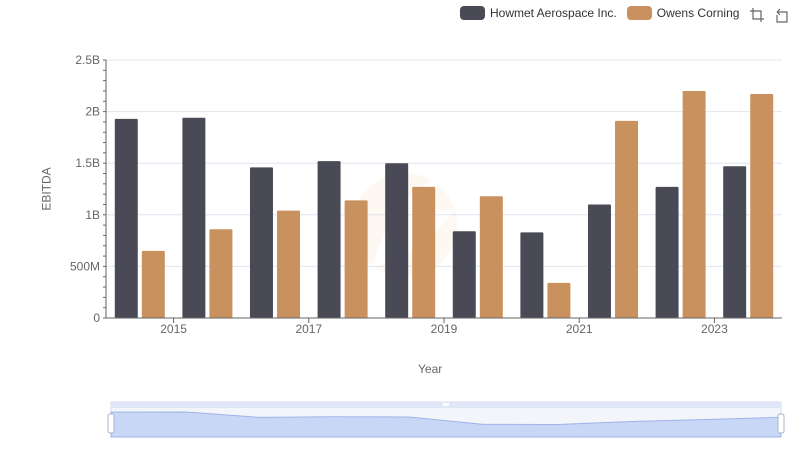 This screenshot has height=461, width=800. I want to click on slider-right-handle, so click(781, 423).